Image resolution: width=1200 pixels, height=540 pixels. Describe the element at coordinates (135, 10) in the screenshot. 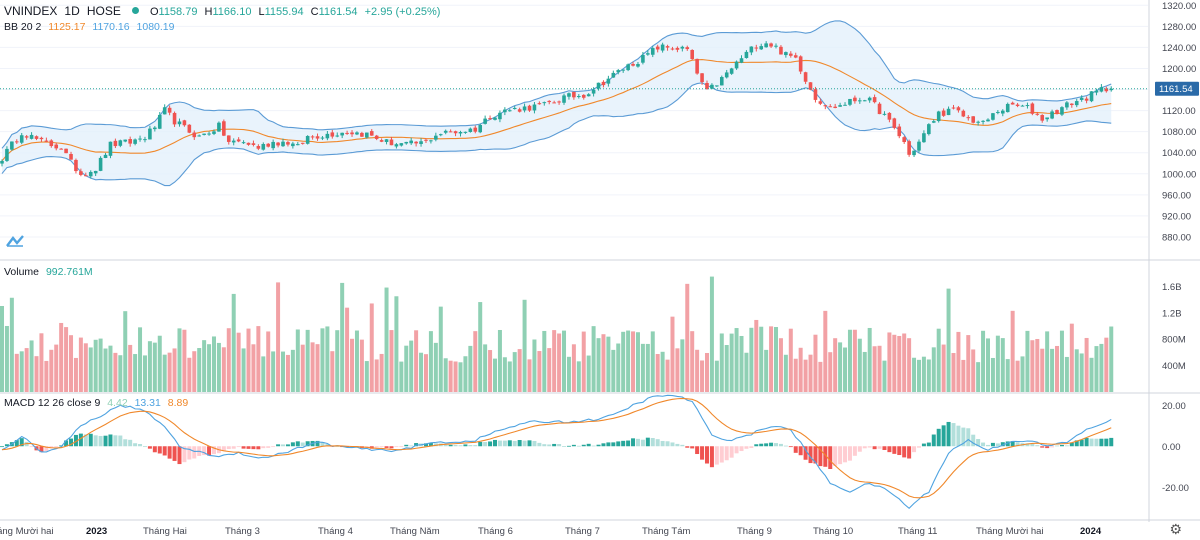

I see `market-status-dot` at that location.